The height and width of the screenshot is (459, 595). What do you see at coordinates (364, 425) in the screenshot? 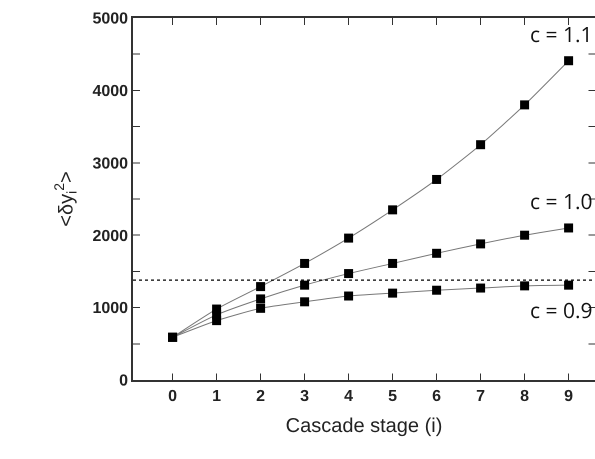
I see `x-axis-title: Cascade stage (i)` at bounding box center [364, 425].